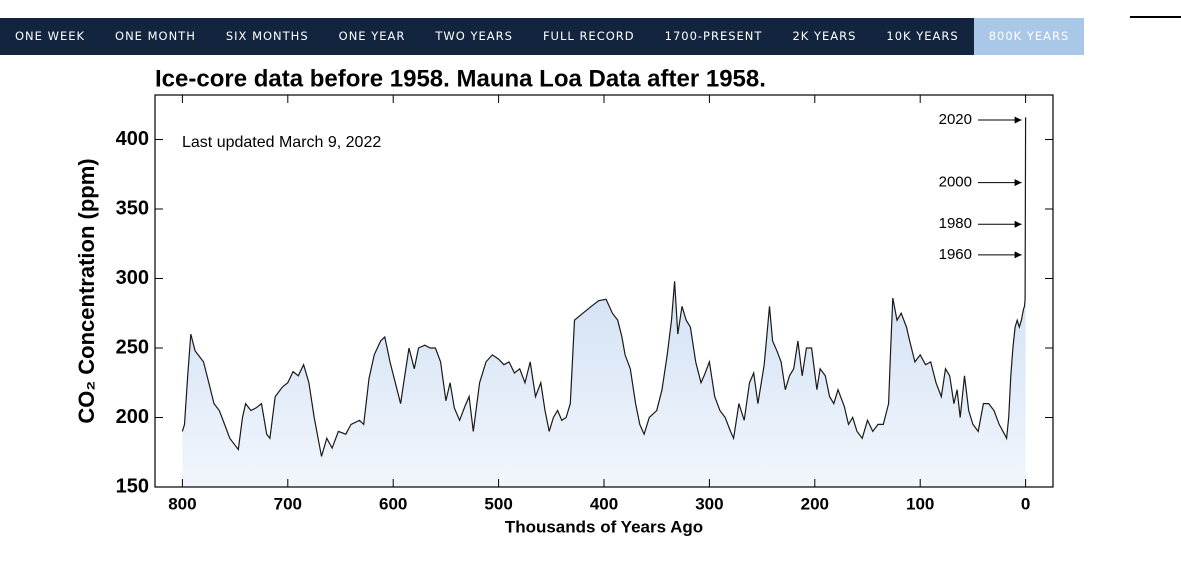 This screenshot has width=1181, height=563. Describe the element at coordinates (955, 182) in the screenshot. I see `annotation: 2000` at that location.